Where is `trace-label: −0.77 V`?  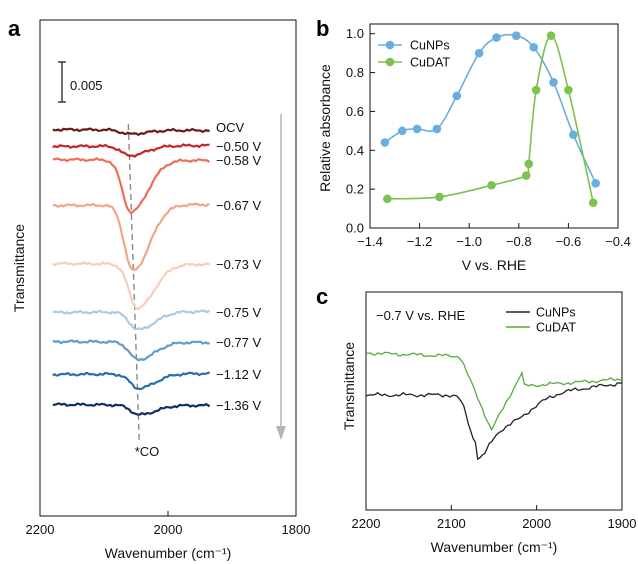
trace-label: −0.77 V is located at coordinates (239, 342).